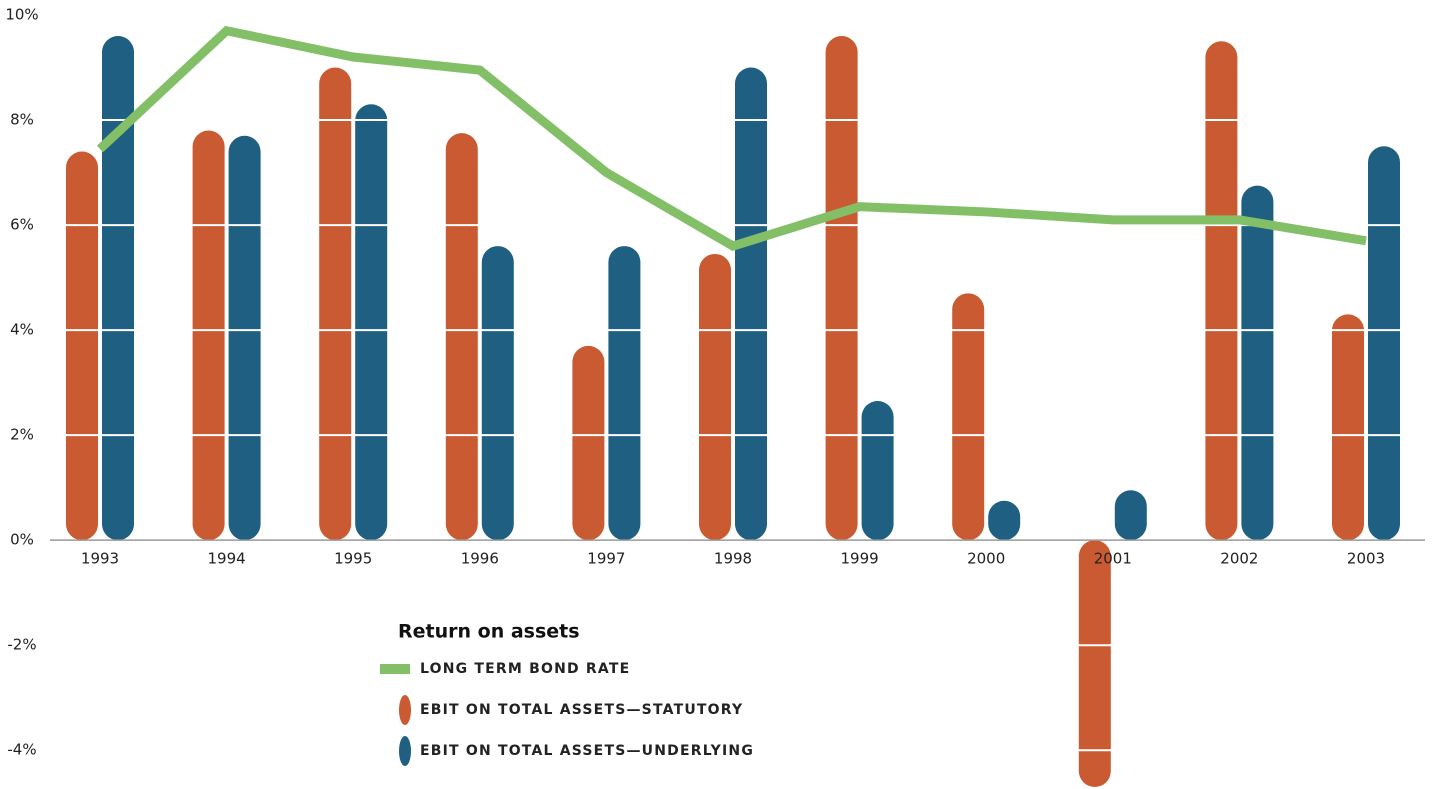 This screenshot has height=789, width=1435. Describe the element at coordinates (22, 330) in the screenshot. I see `y-tick-label: 4%` at that location.